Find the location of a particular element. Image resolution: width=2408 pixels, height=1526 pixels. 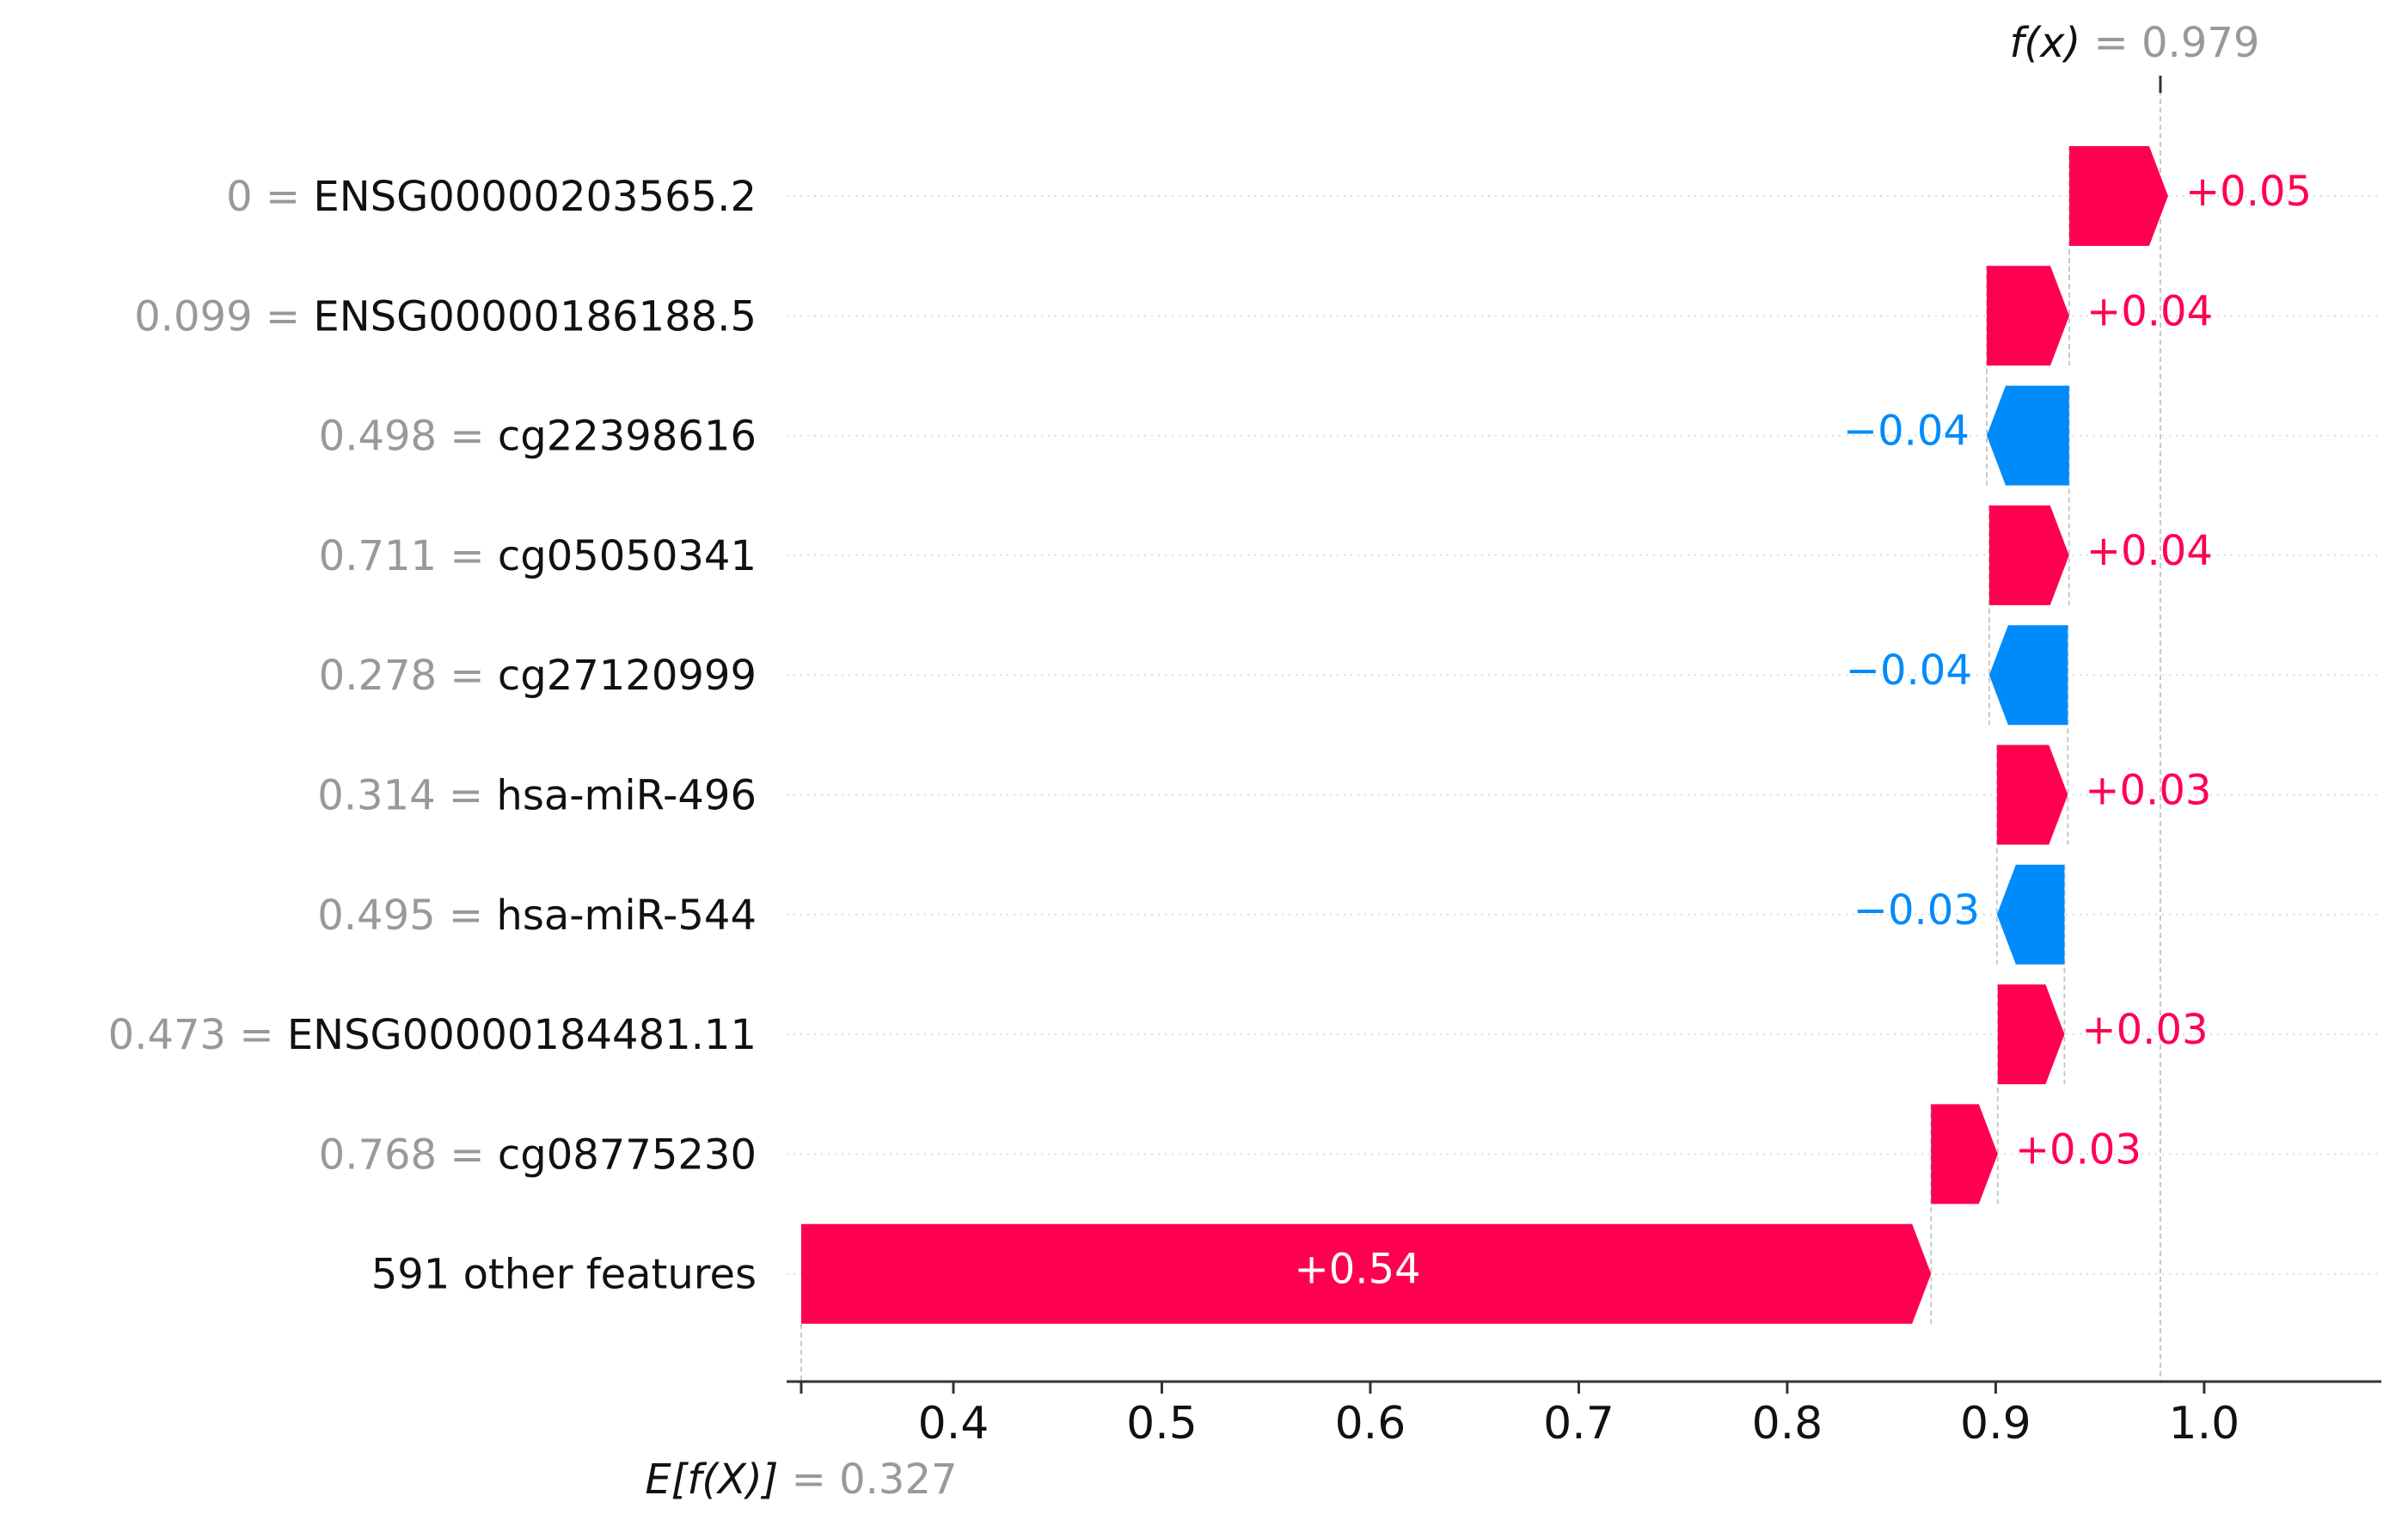

feature-name: 591 other features is located at coordinates (564, 1275).